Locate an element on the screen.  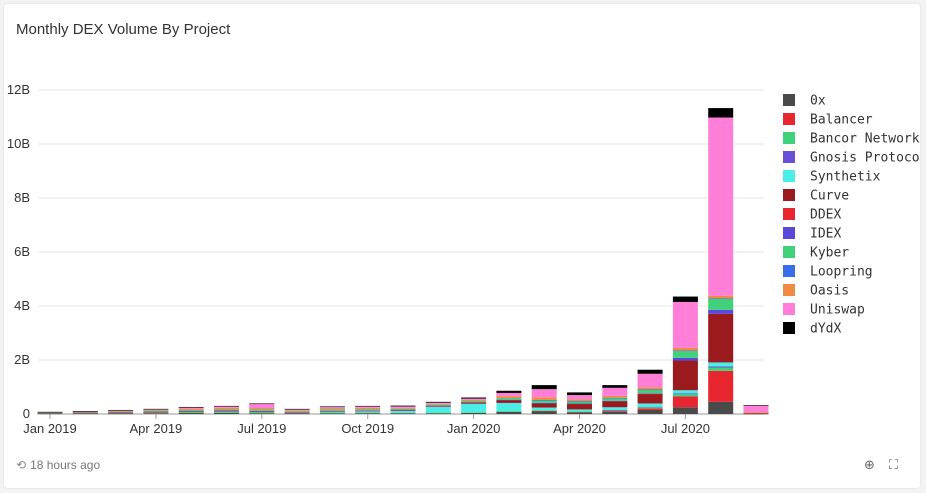
fullscreen-icon: ⛶ is located at coordinates (893, 464).